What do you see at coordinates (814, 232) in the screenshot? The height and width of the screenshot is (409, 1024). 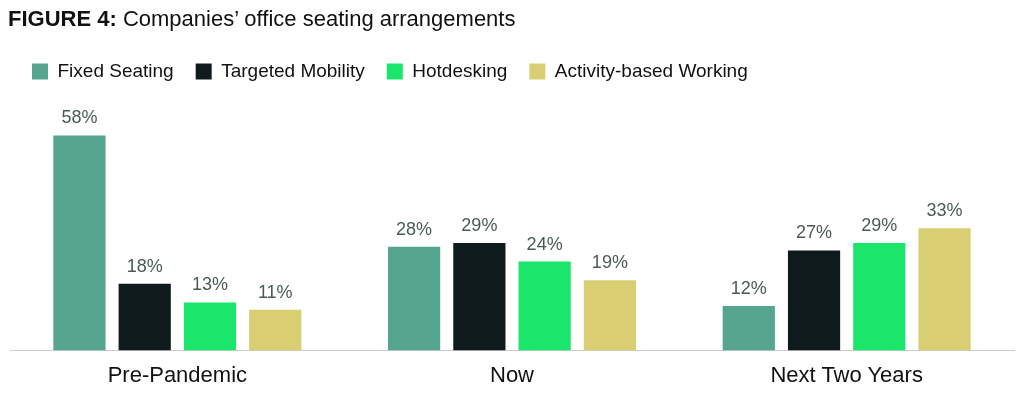 I see `data-label: 27%` at bounding box center [814, 232].